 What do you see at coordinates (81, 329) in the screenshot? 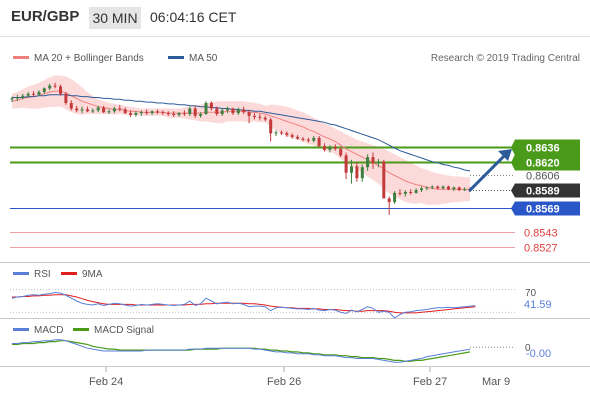
I see `macd-signal-legend-swatch` at bounding box center [81, 329].